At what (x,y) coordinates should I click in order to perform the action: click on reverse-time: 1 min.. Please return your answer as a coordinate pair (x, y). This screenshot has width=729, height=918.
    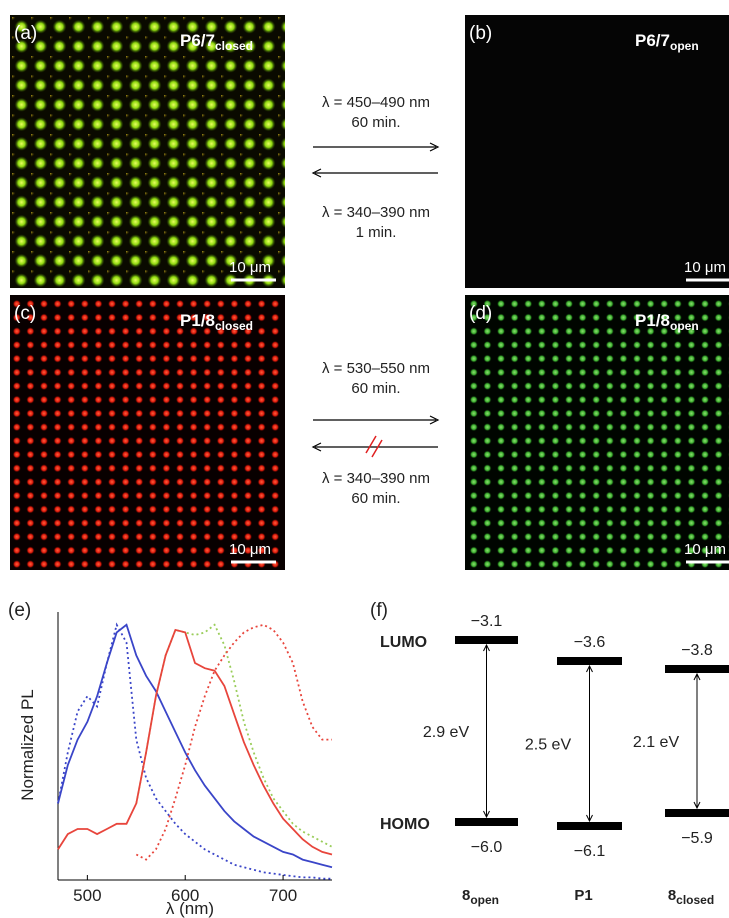
    Looking at the image, I should click on (376, 232).